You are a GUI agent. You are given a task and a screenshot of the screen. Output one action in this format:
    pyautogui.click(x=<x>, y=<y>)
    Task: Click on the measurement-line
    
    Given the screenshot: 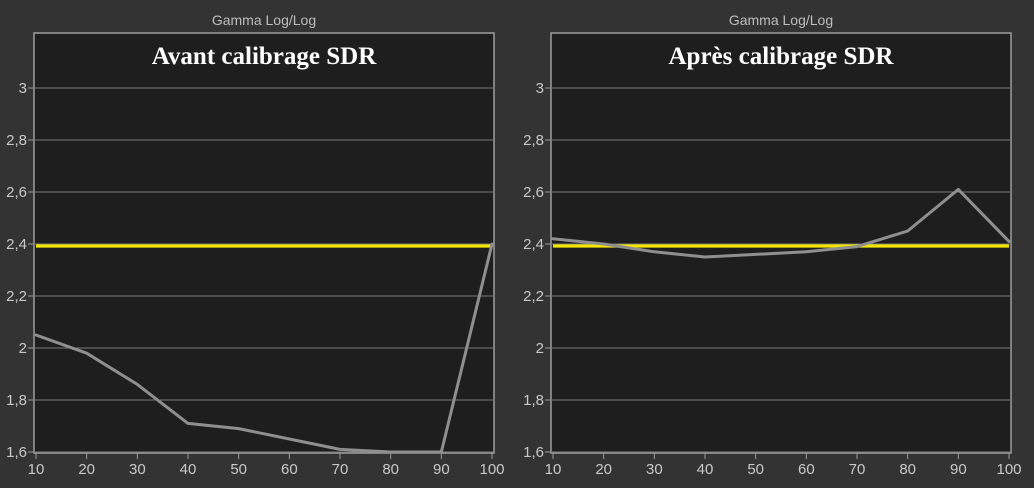 What is the action you would take?
    pyautogui.click(x=781, y=223)
    